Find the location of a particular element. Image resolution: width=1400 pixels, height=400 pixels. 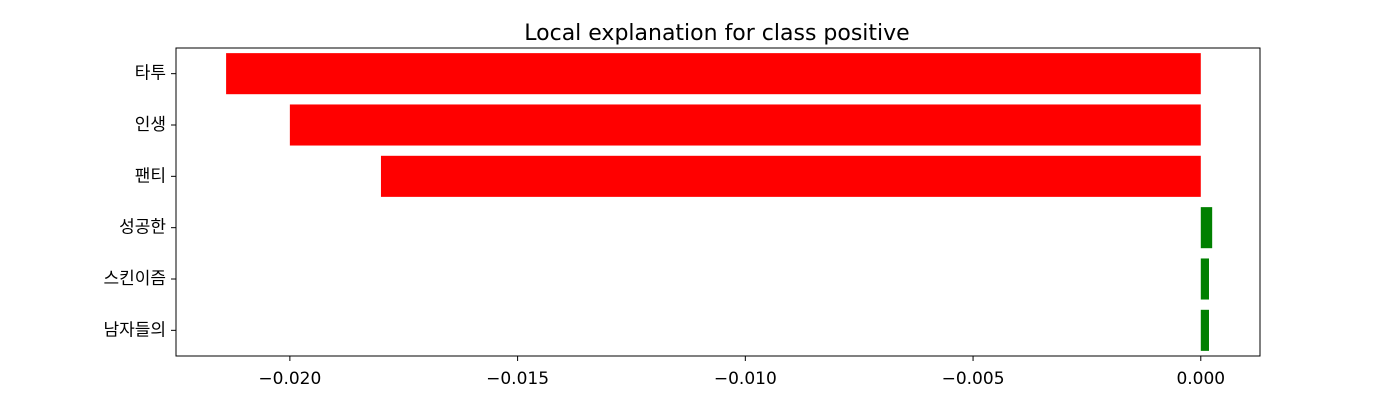

x-tick-label-0: −0.020 is located at coordinates (289, 379).